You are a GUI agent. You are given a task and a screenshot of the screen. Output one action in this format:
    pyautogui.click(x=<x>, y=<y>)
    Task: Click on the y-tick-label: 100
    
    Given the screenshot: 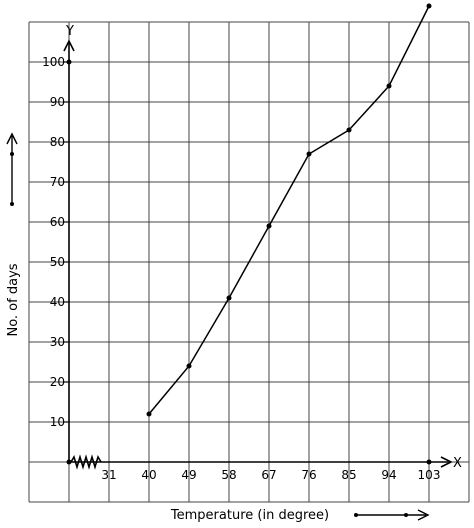 What is the action you would take?
    pyautogui.click(x=53, y=62)
    